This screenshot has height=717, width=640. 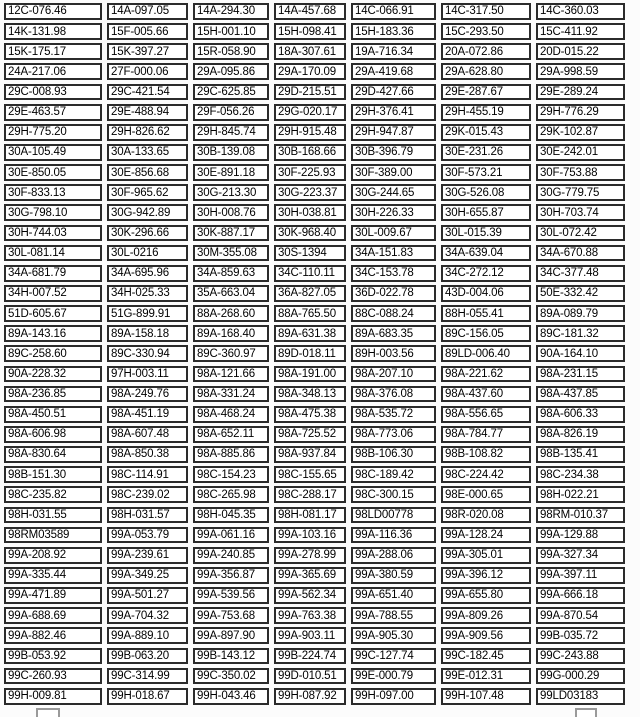 What do you see at coordinates (147, 656) in the screenshot?
I see `table-cell: 99B-063.20` at bounding box center [147, 656].